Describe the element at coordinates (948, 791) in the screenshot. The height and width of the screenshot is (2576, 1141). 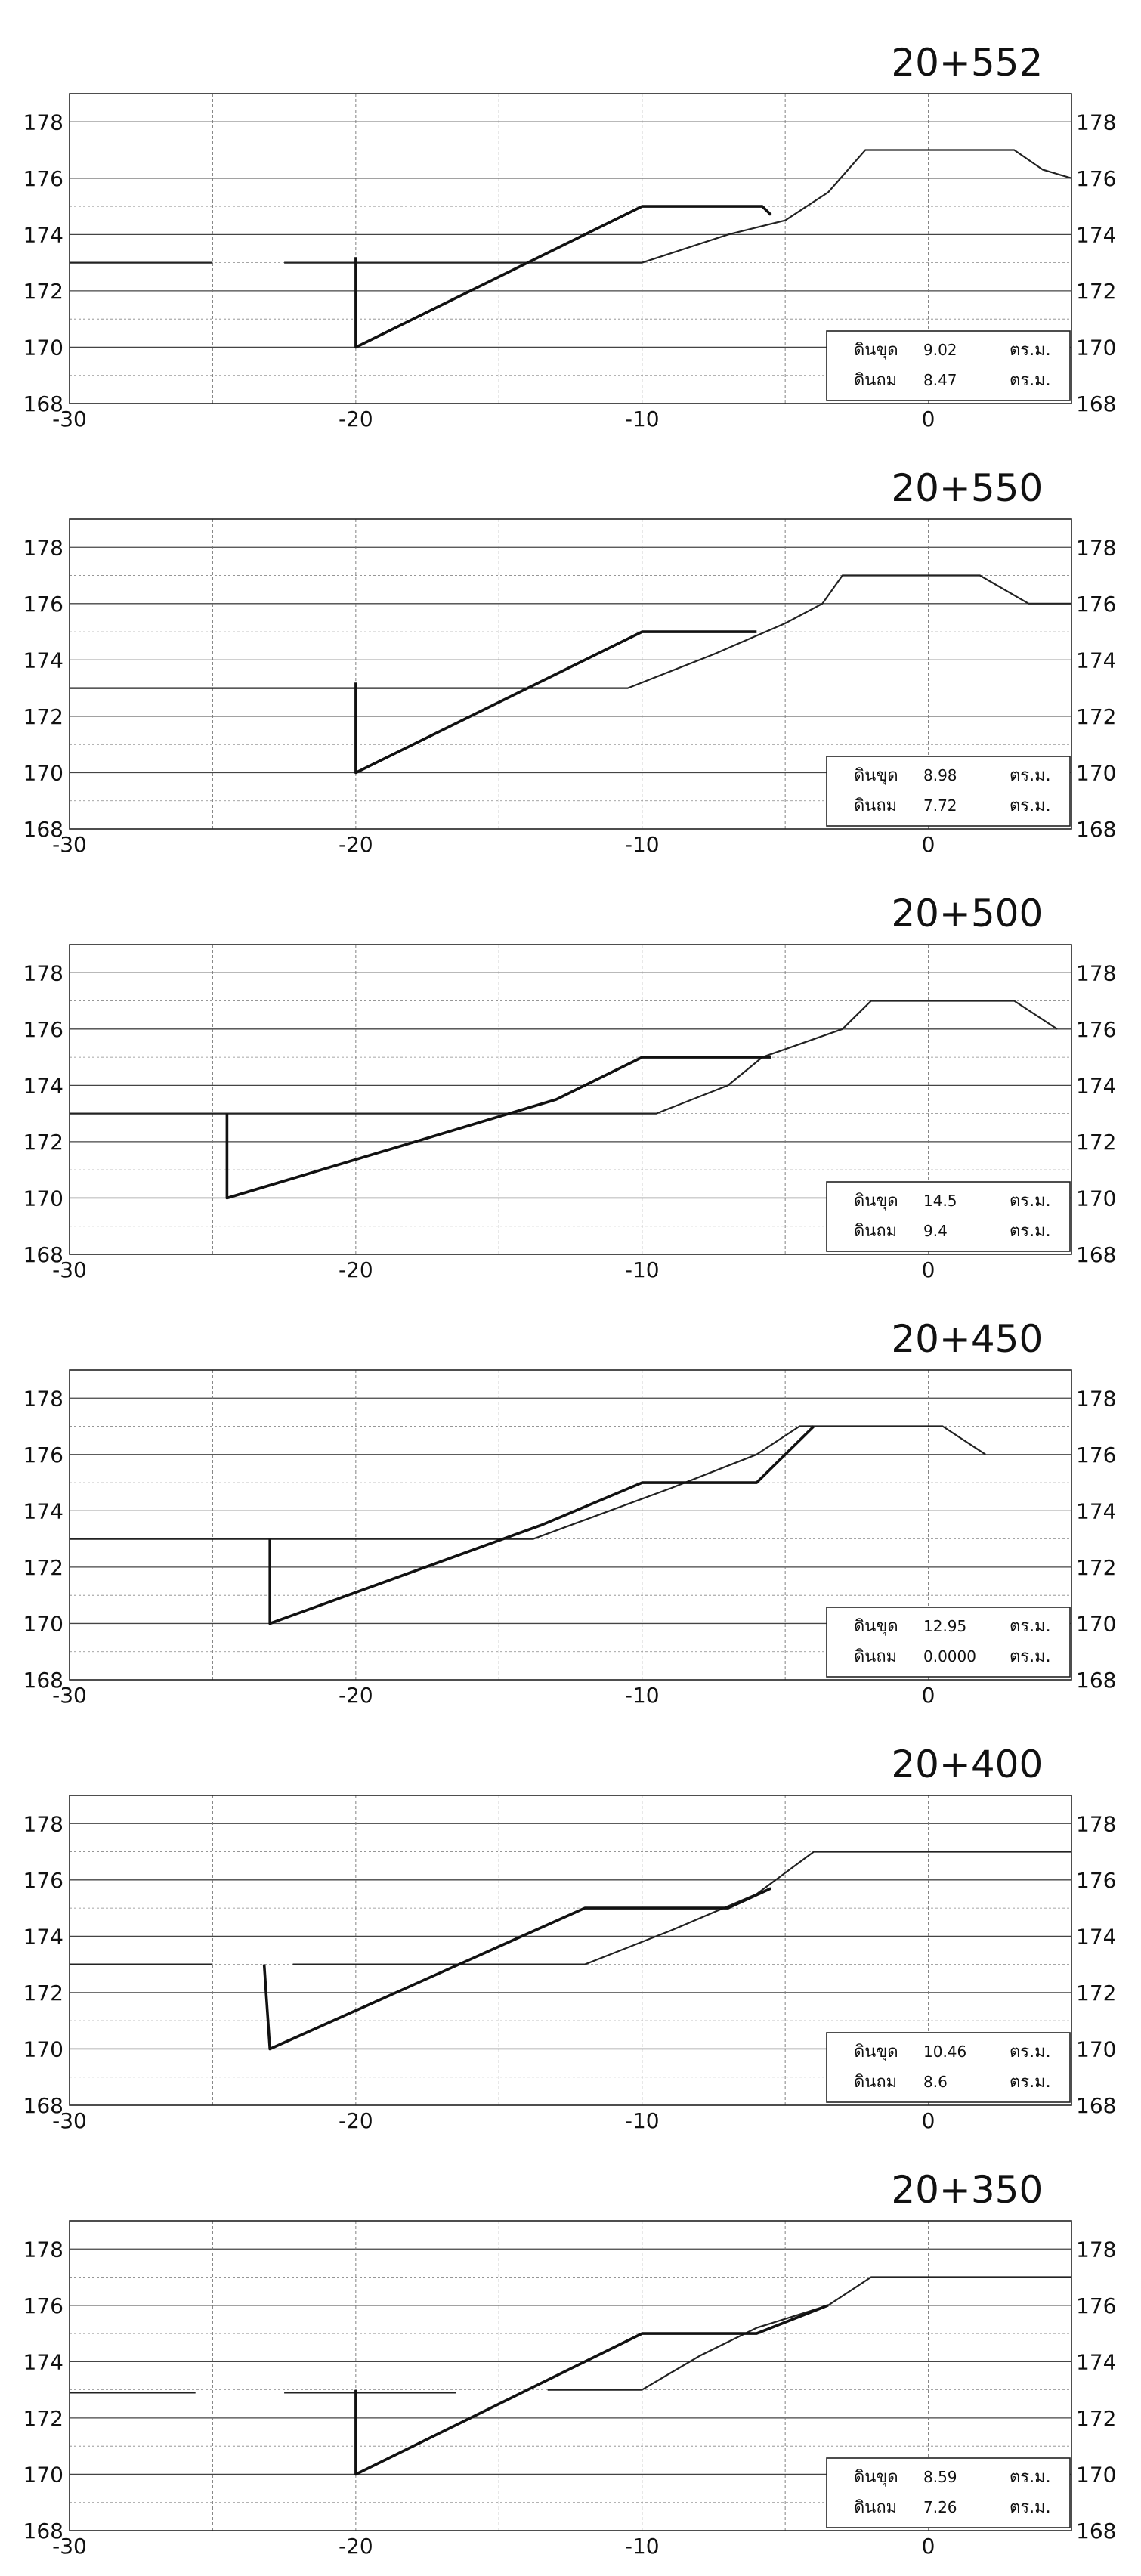
I see `volume-legend: ดินขุด 8.98 ตร.ม. ดินถม 7.72 ตร.ม.` at that location.